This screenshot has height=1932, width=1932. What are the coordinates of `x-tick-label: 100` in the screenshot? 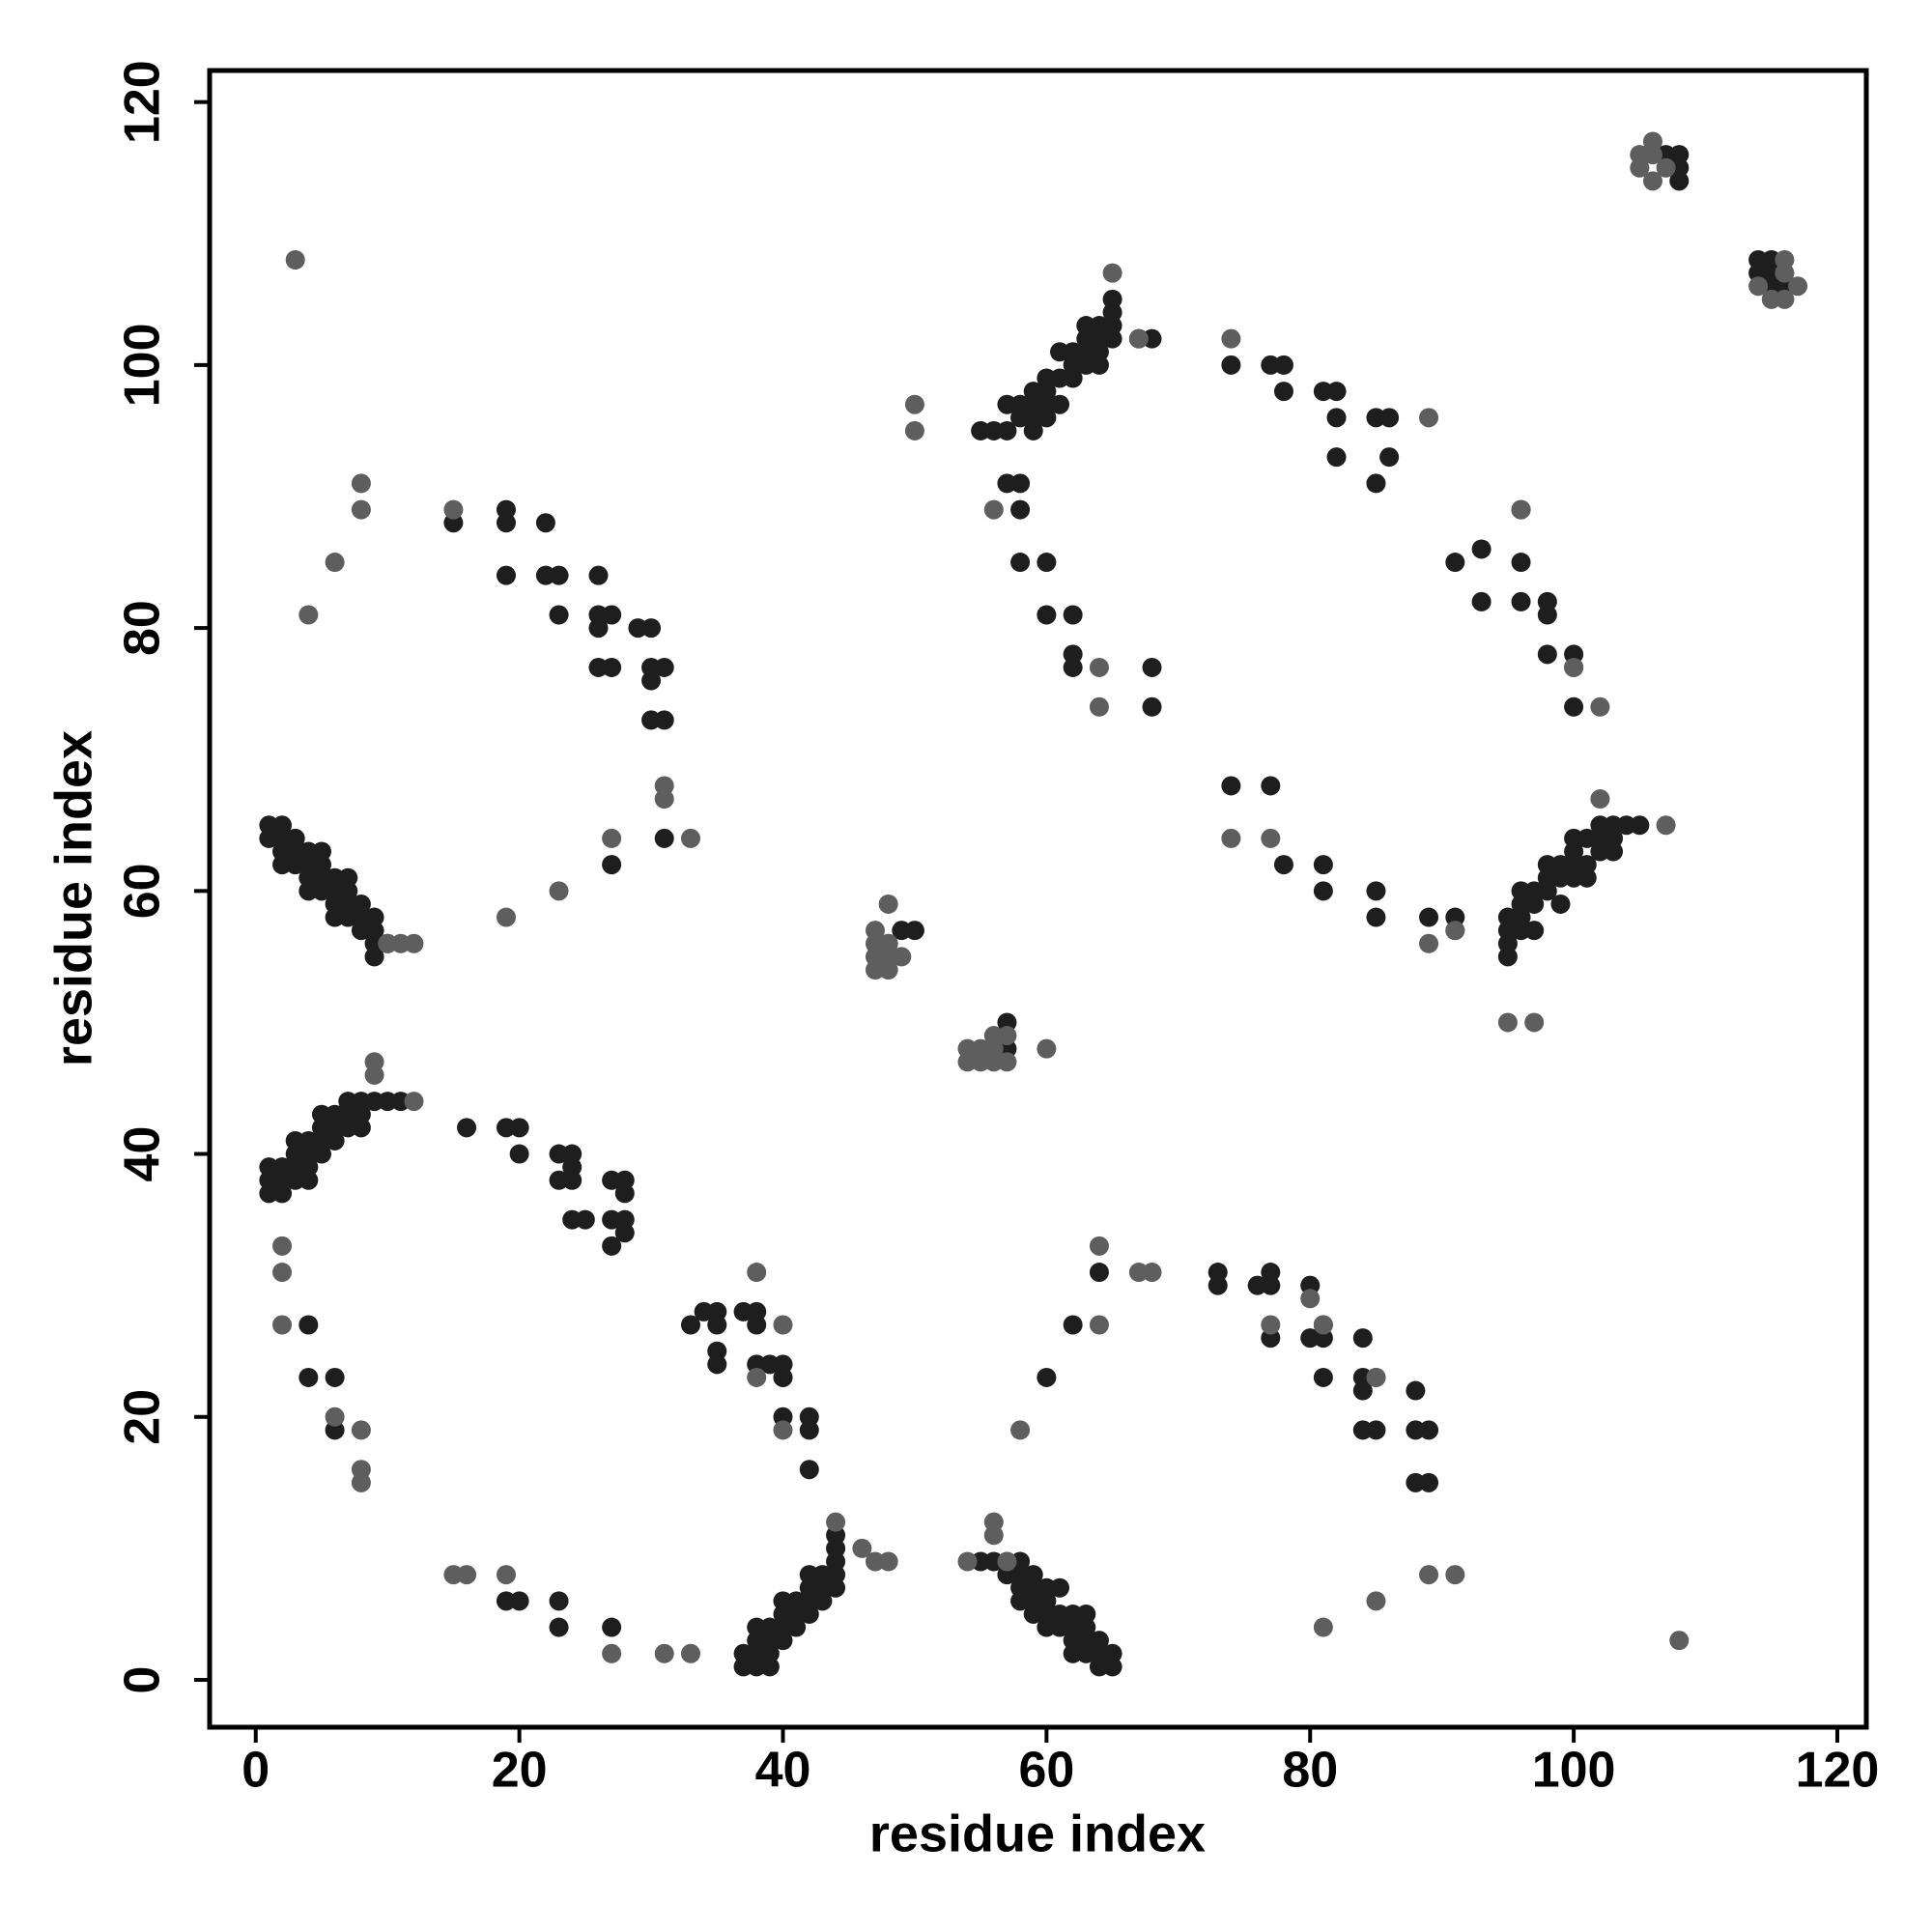 It's located at (1574, 1771).